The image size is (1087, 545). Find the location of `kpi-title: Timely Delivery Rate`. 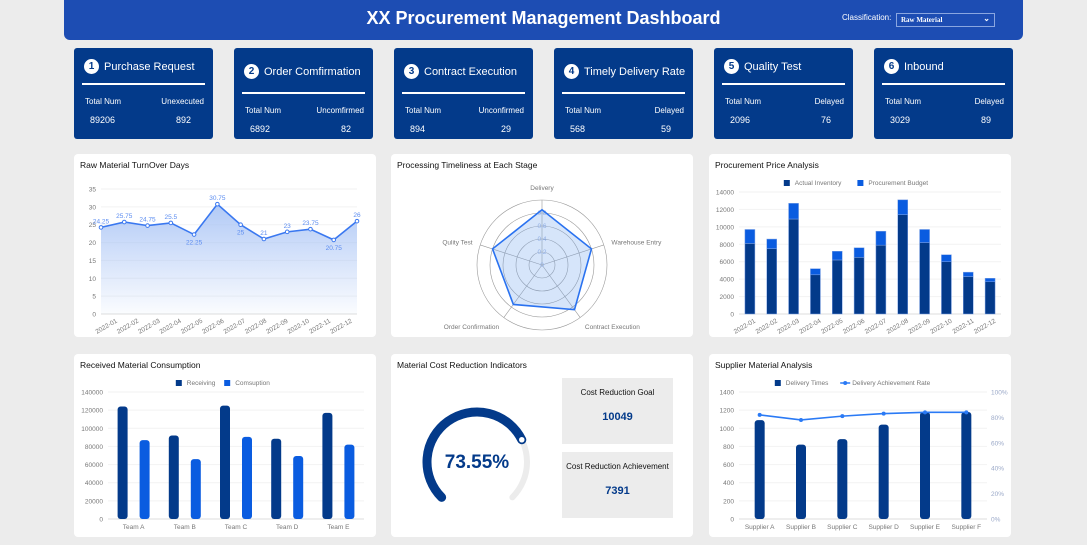

kpi-title: Timely Delivery Rate is located at coordinates (635, 71).